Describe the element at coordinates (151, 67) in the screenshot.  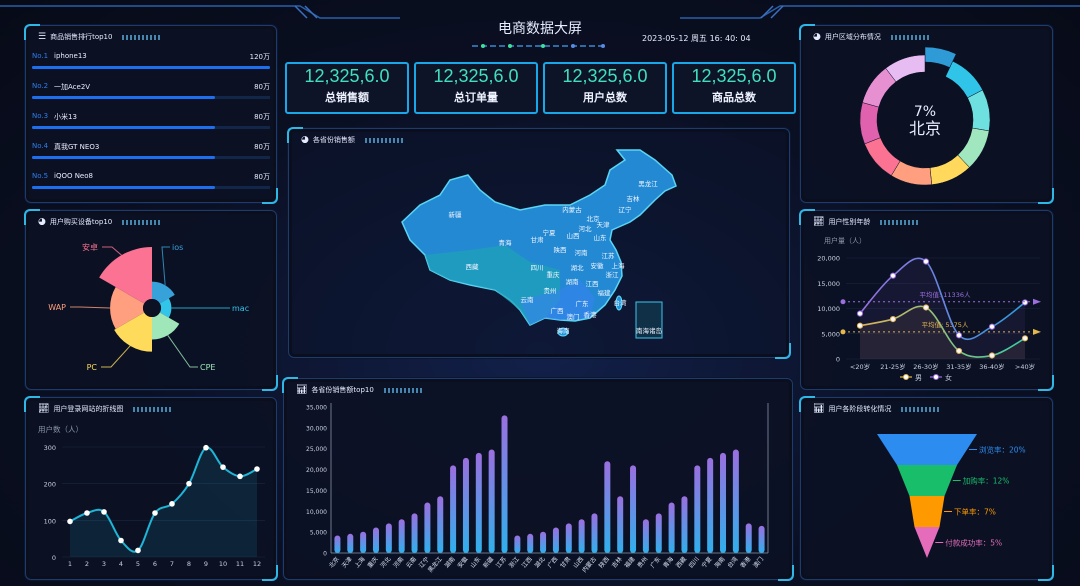
I see `ranking-item: No.1 iphone13 120万` at that location.